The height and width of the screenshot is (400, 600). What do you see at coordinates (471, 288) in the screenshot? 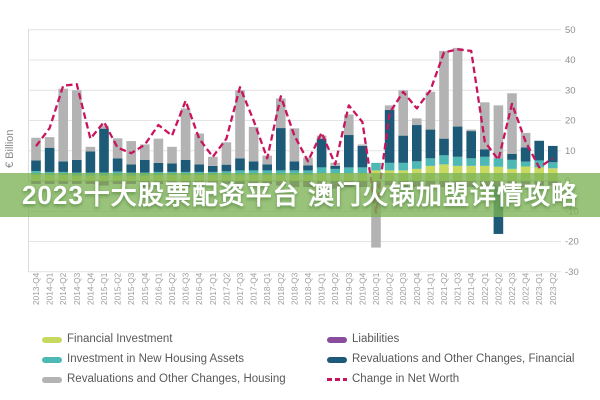
I see `x-axis-tick-label: 2021-Q4` at bounding box center [471, 288].